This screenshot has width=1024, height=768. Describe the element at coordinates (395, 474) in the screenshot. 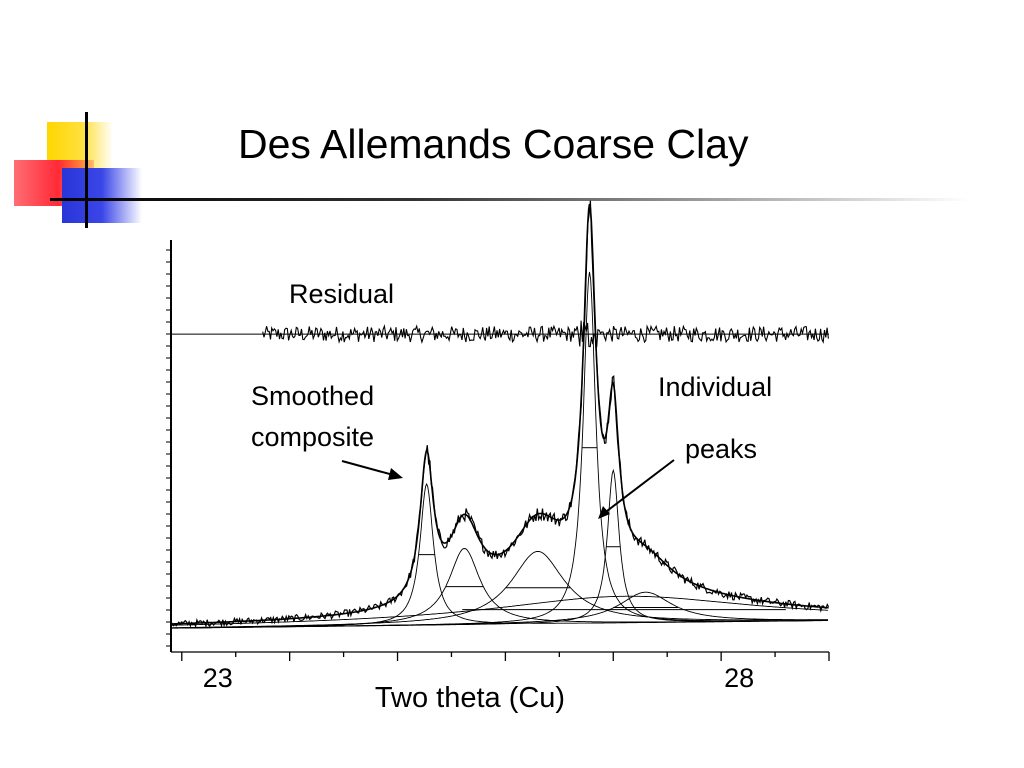

I see `arrow-head-smoothed` at that location.